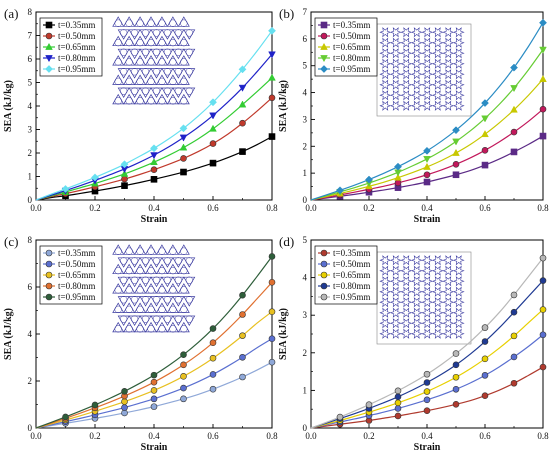 The height and width of the screenshot is (452, 550). I want to click on y-tick-label: 0, so click(305, 428).